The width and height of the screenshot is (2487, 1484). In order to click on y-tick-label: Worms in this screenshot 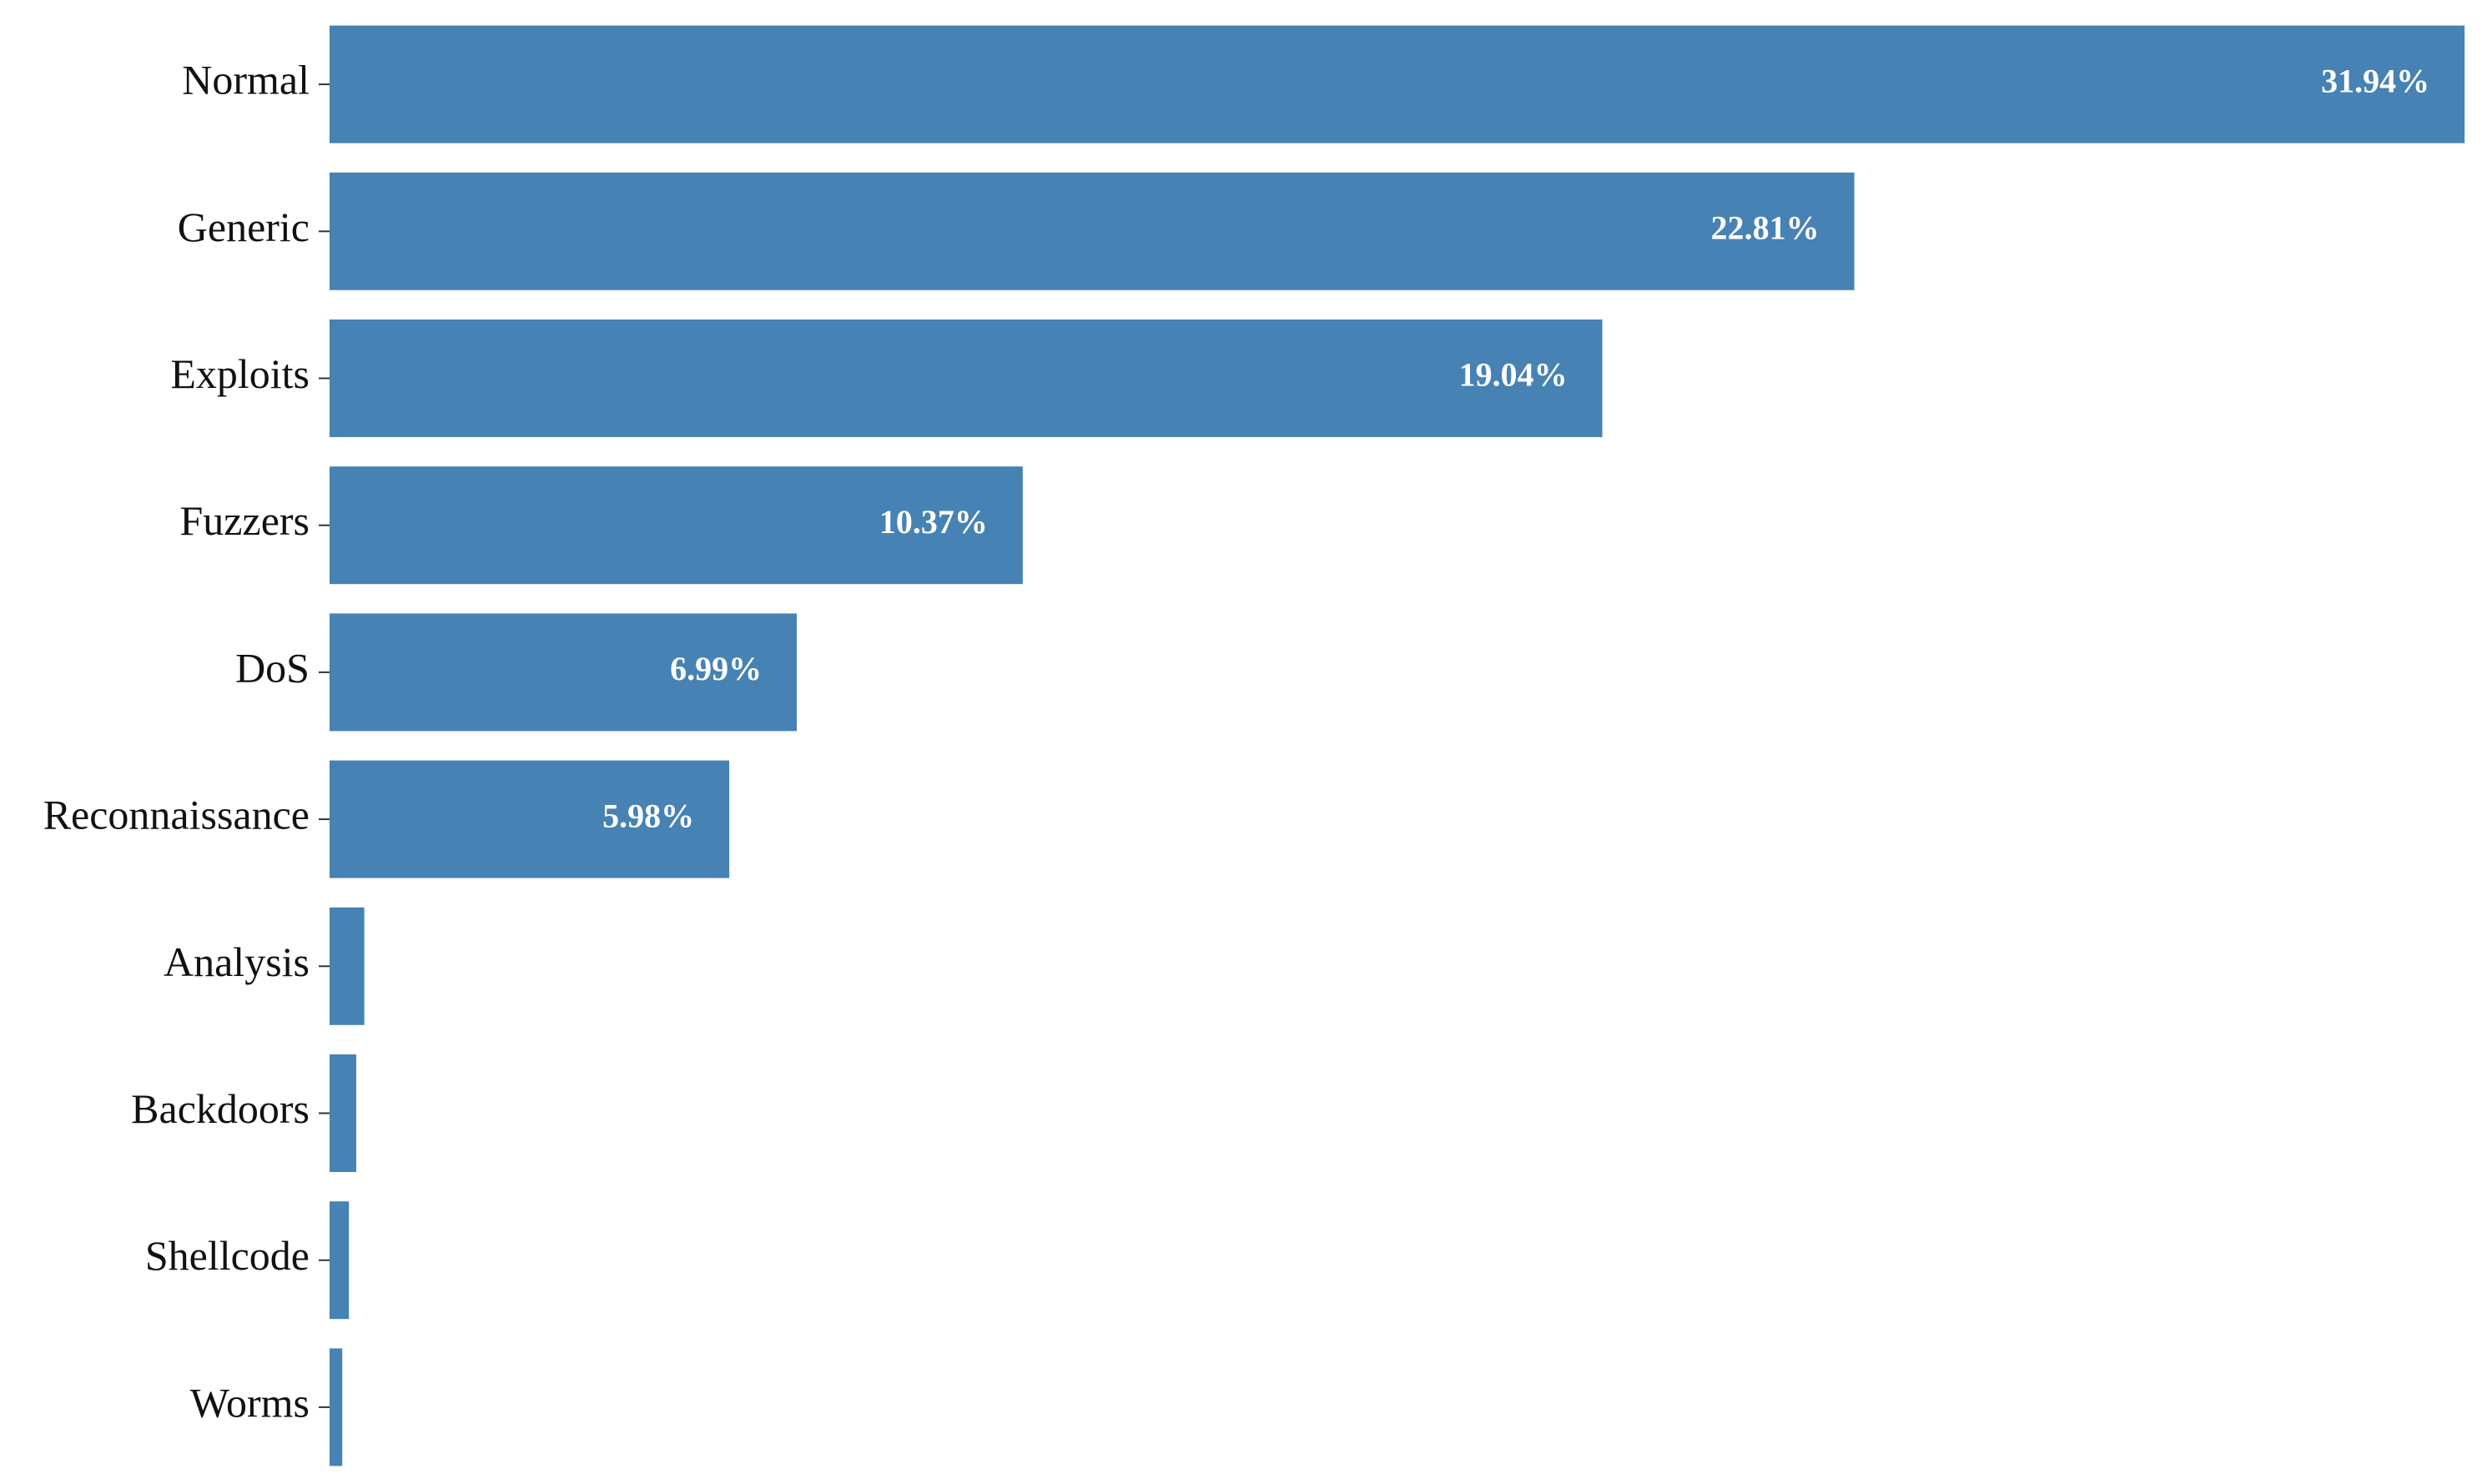, I will do `click(250, 1403)`.